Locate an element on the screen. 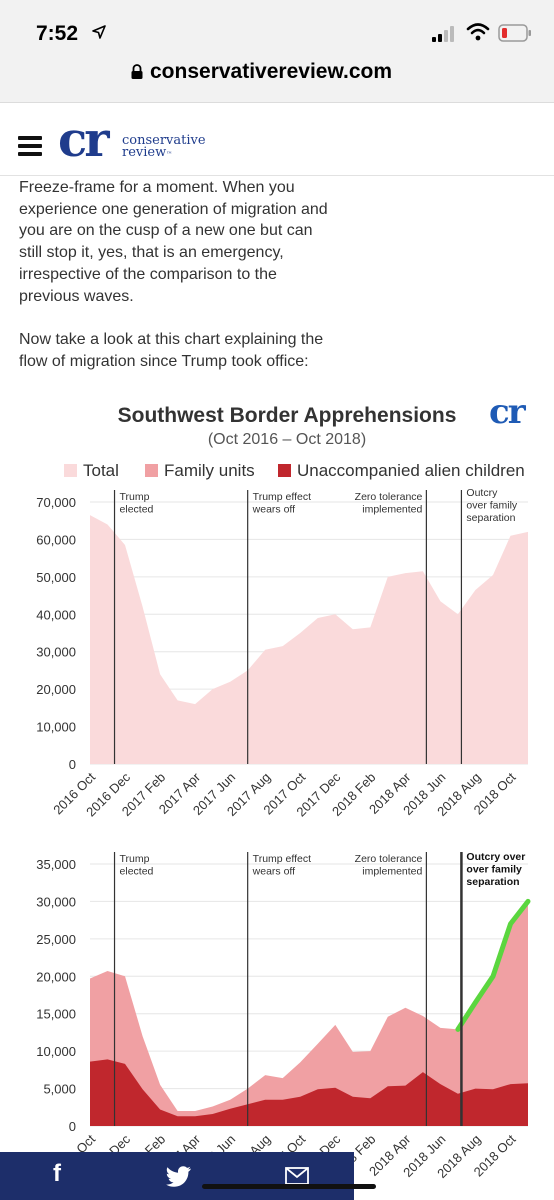 The width and height of the screenshot is (554, 1200). address-bar: conservativereview.com is located at coordinates (277, 79).